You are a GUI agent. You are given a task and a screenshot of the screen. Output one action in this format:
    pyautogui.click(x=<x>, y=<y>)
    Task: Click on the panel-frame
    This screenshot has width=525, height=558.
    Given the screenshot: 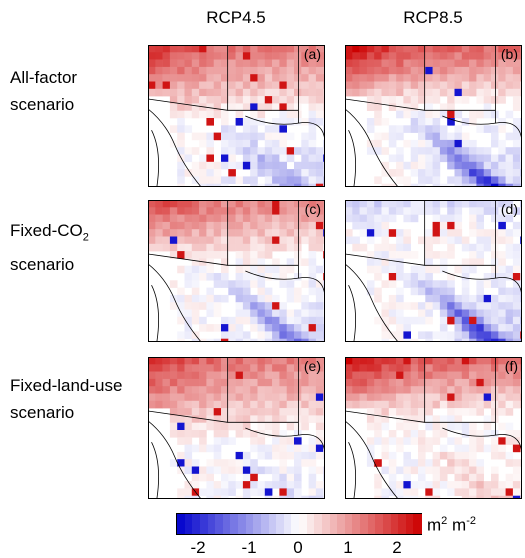 What is the action you would take?
    pyautogui.click(x=236, y=116)
    